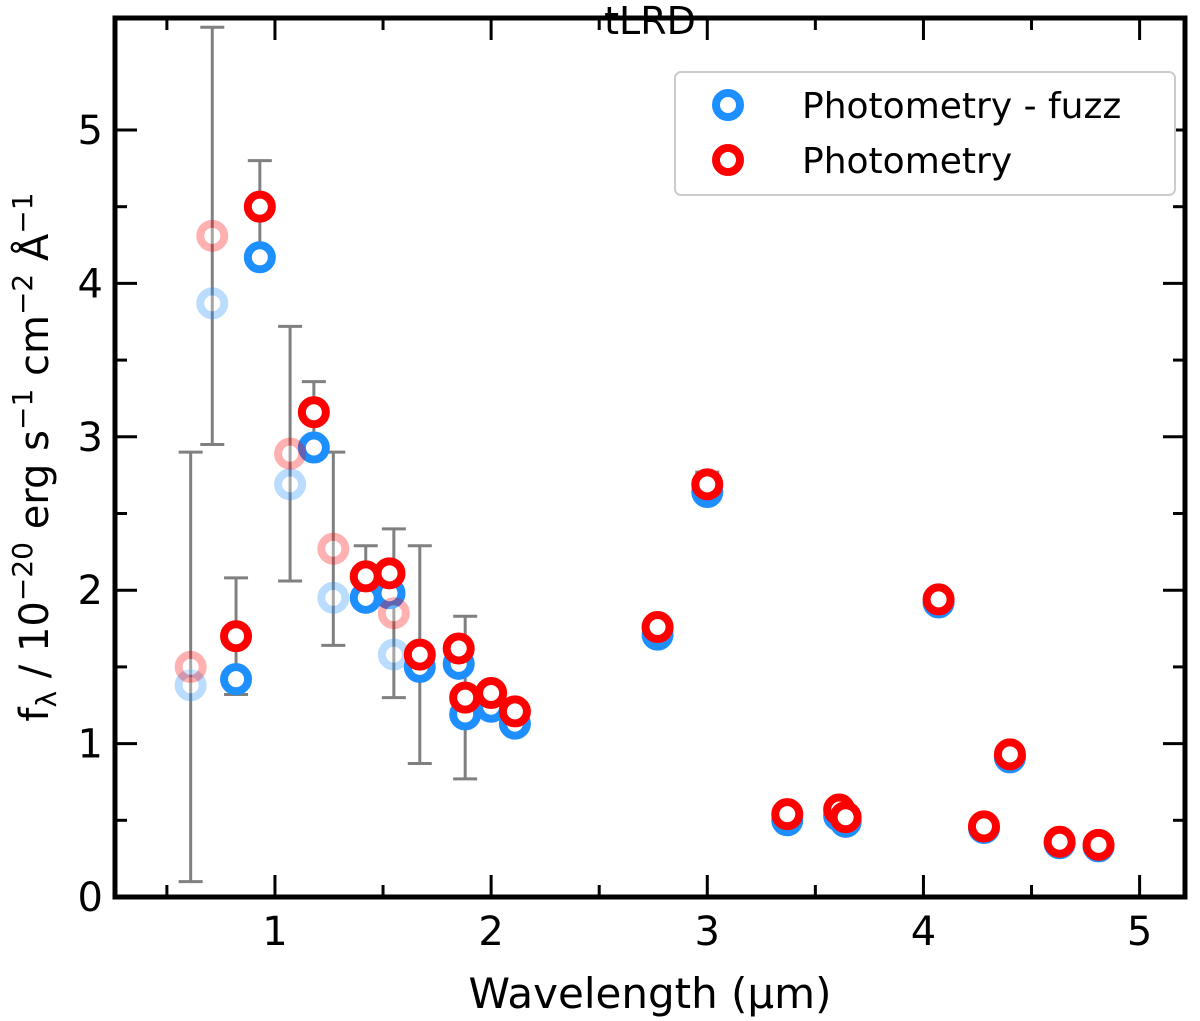 The height and width of the screenshot is (1021, 1200). I want to click on y-label-part: −2, so click(22, 294).